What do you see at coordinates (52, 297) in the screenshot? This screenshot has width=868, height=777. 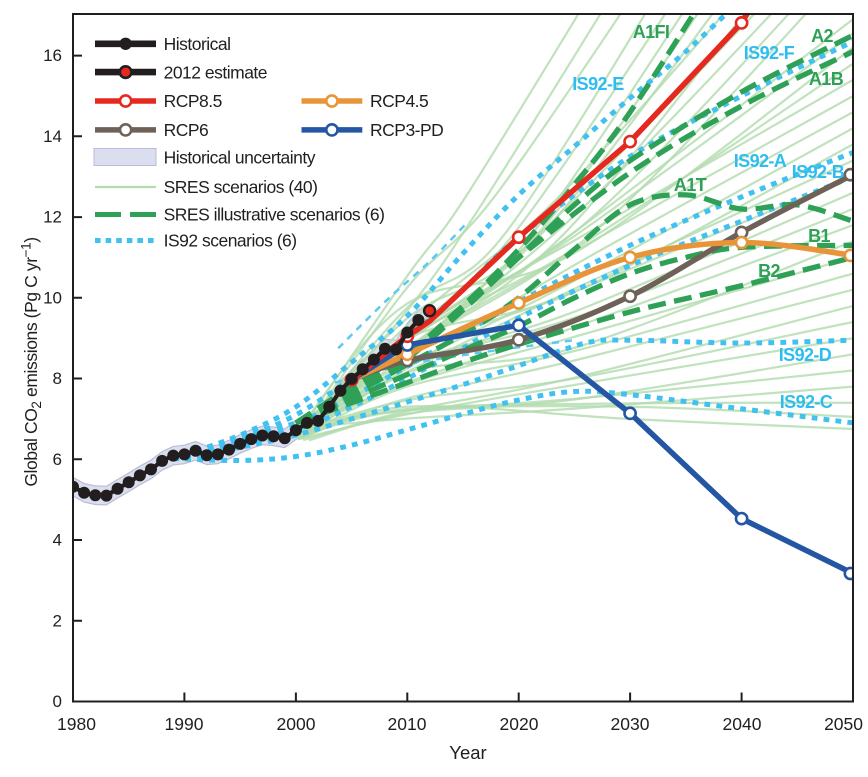 I see `svg-text: 10` at bounding box center [52, 297].